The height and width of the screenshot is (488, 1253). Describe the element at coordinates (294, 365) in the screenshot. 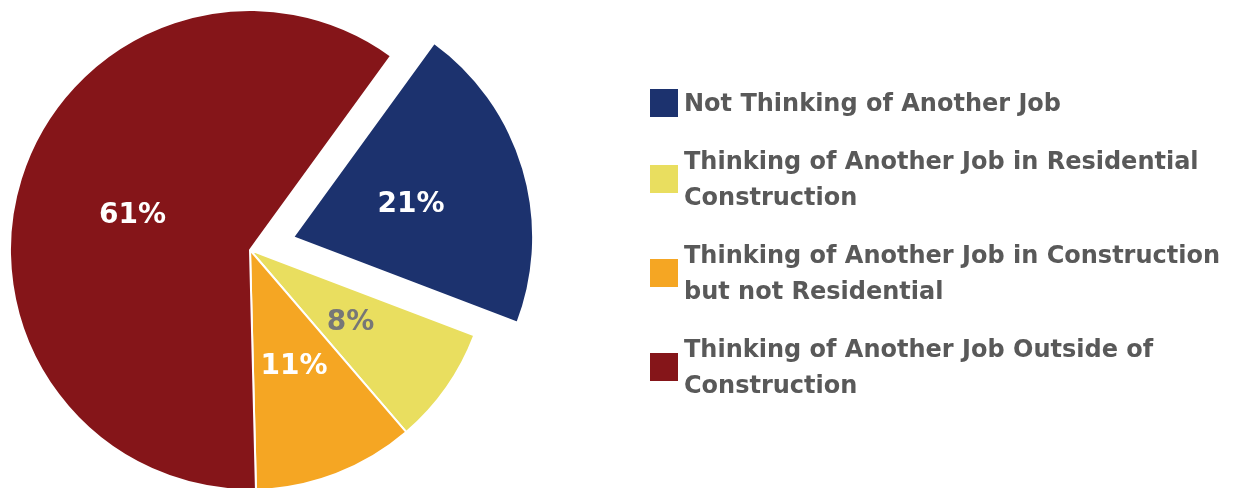

I see `data-label: 11%` at that location.